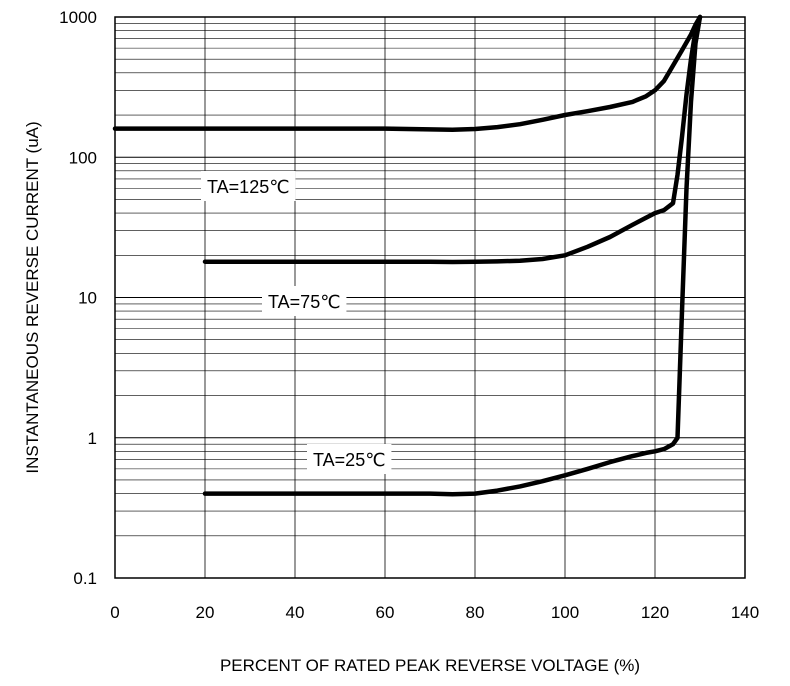  I want to click on y-tick-label: 100, so click(83, 157).